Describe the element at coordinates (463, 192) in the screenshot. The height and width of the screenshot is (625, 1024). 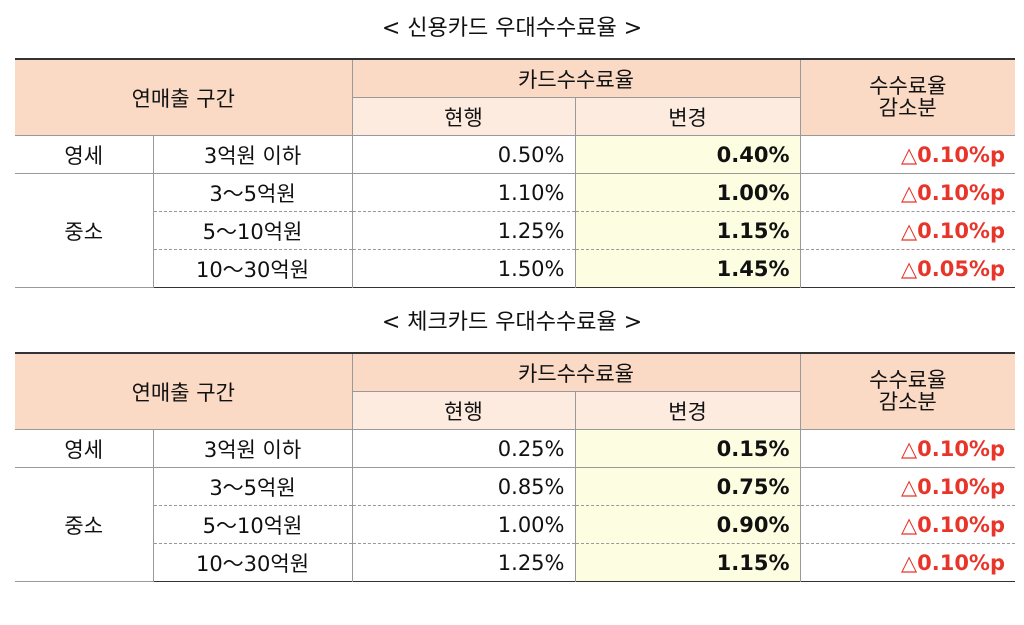
I see `current-cell: 1.10%` at that location.